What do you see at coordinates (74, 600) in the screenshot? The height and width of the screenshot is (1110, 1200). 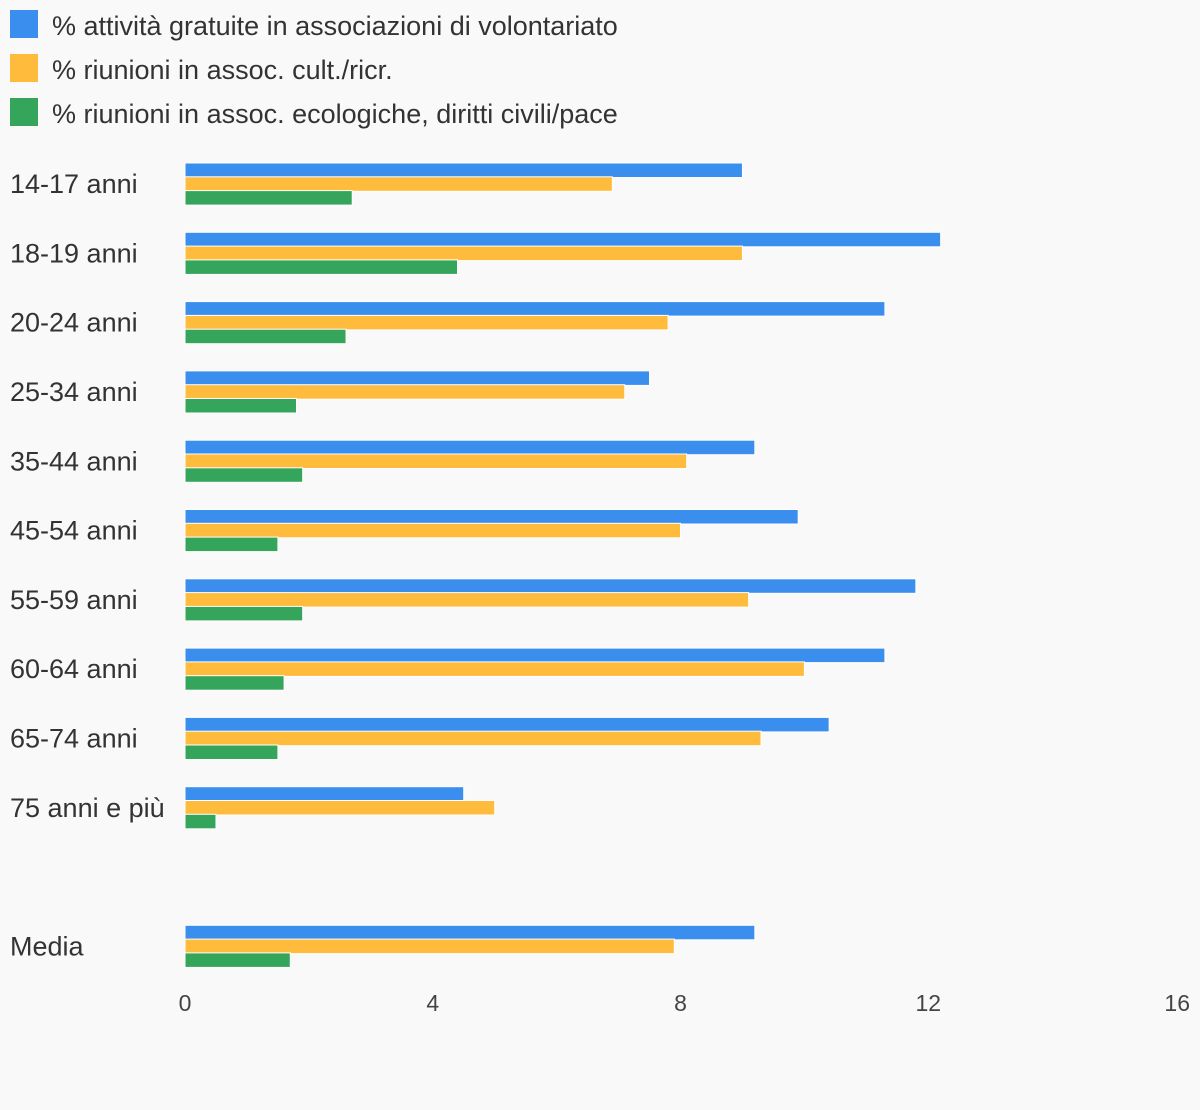 I see `category-label: 55-59 anni` at bounding box center [74, 600].